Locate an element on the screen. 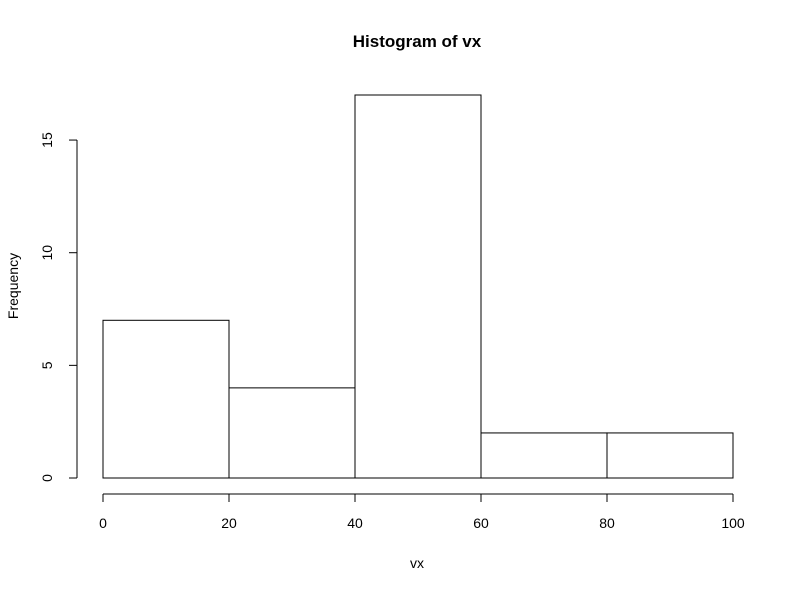 This screenshot has height=592, width=799. y-axis: 0 5 10 15 is located at coordinates (58, 307).